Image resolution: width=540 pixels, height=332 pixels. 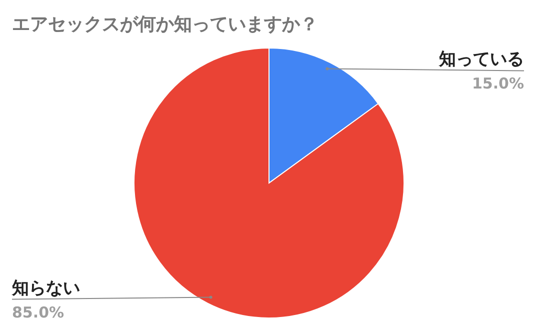 What do you see at coordinates (498, 83) in the screenshot?
I see `data-label: 15.0%` at bounding box center [498, 83].